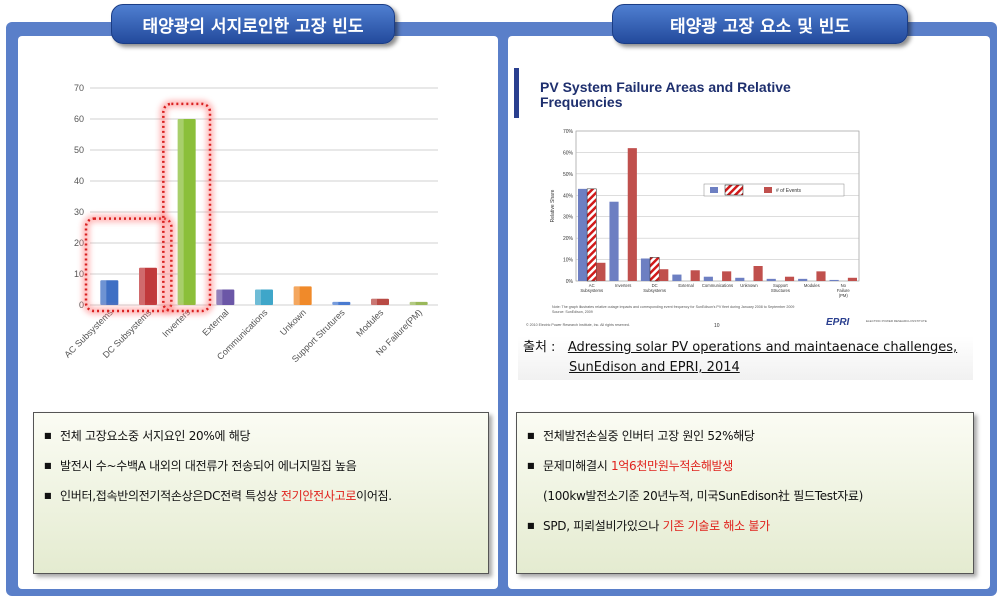  Describe the element at coordinates (81, 305) in the screenshot. I see `y-tick-label: 0` at that location.